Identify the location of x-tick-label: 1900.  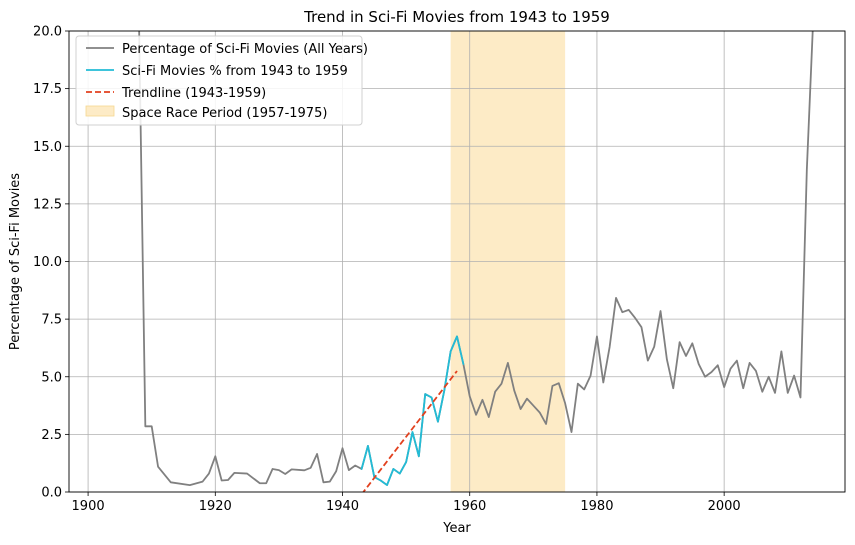
(88, 506).